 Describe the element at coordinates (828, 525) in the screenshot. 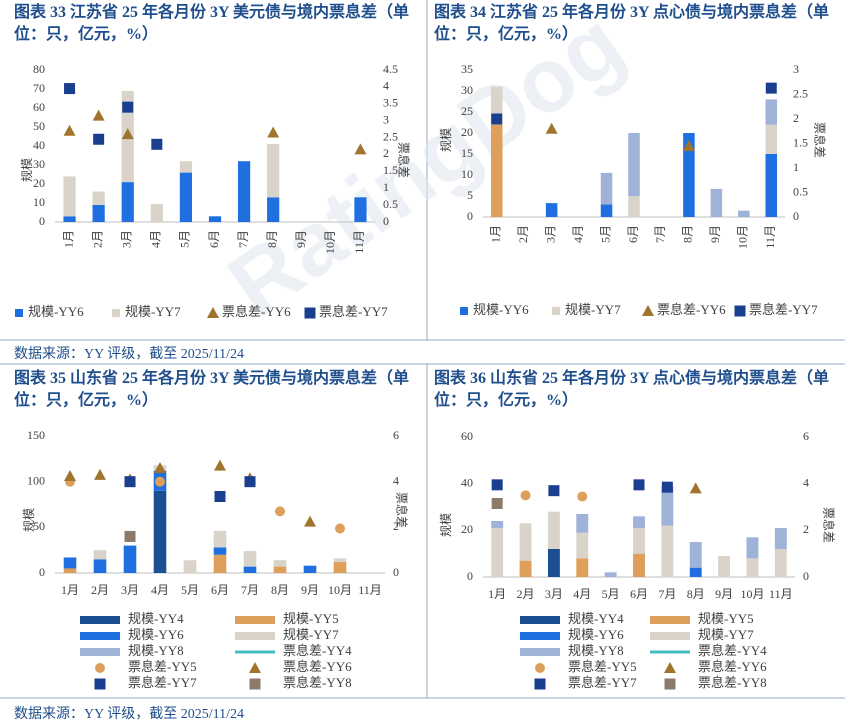

I see `y2-axis-title: 票息差` at that location.